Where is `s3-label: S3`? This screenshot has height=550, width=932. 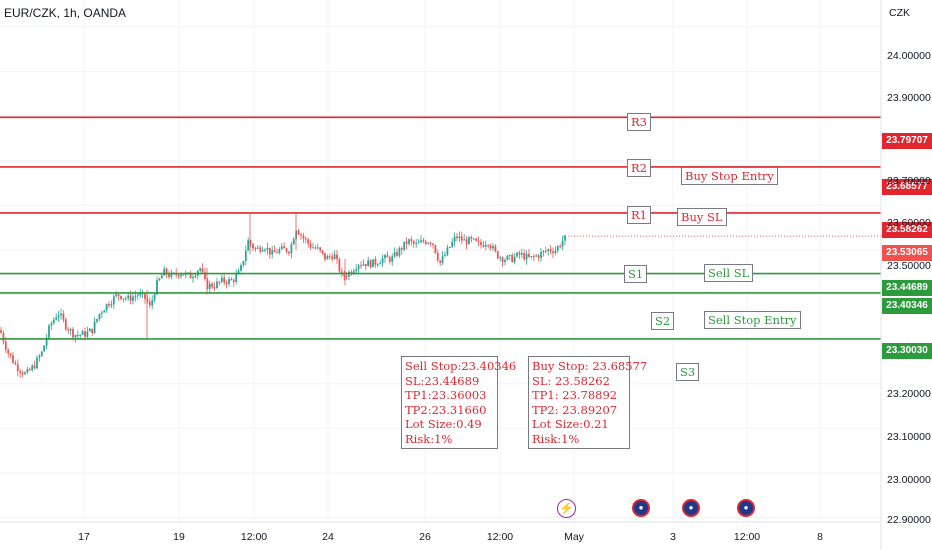
s3-label: S3 is located at coordinates (688, 372).